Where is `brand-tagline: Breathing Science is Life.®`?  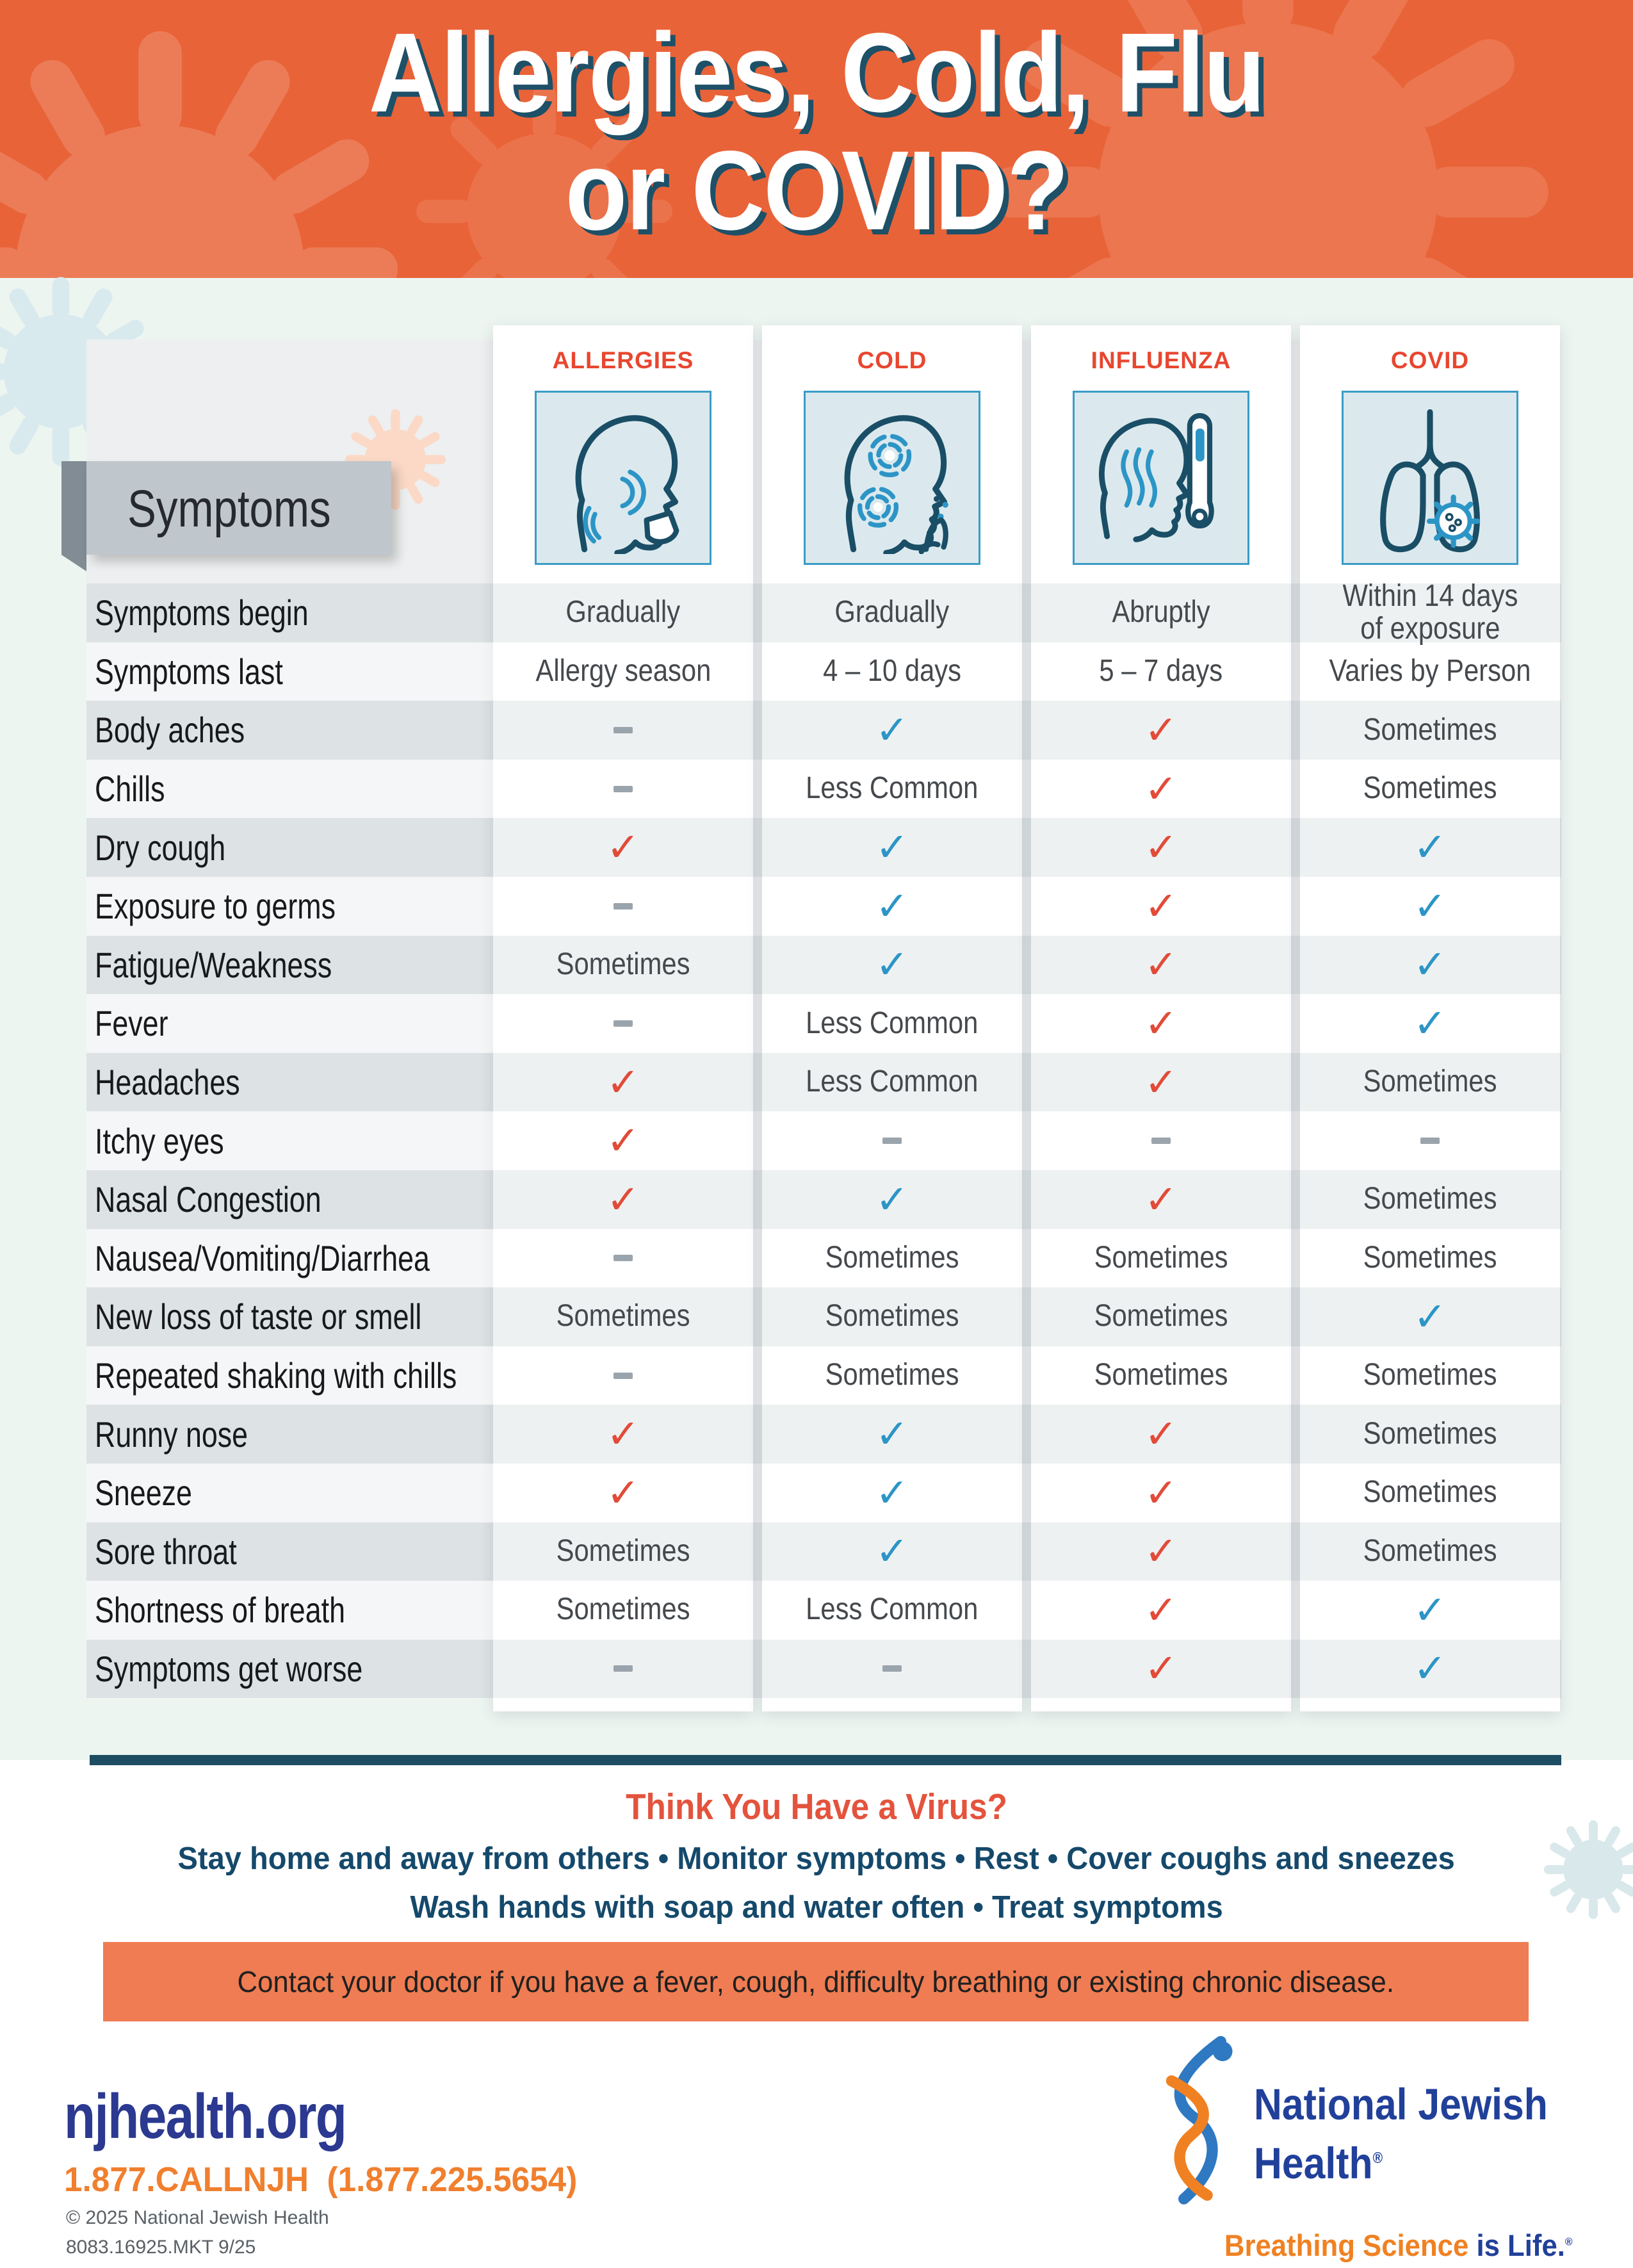
brand-tagline: Breathing Science is Life.® is located at coordinates (1398, 2245).